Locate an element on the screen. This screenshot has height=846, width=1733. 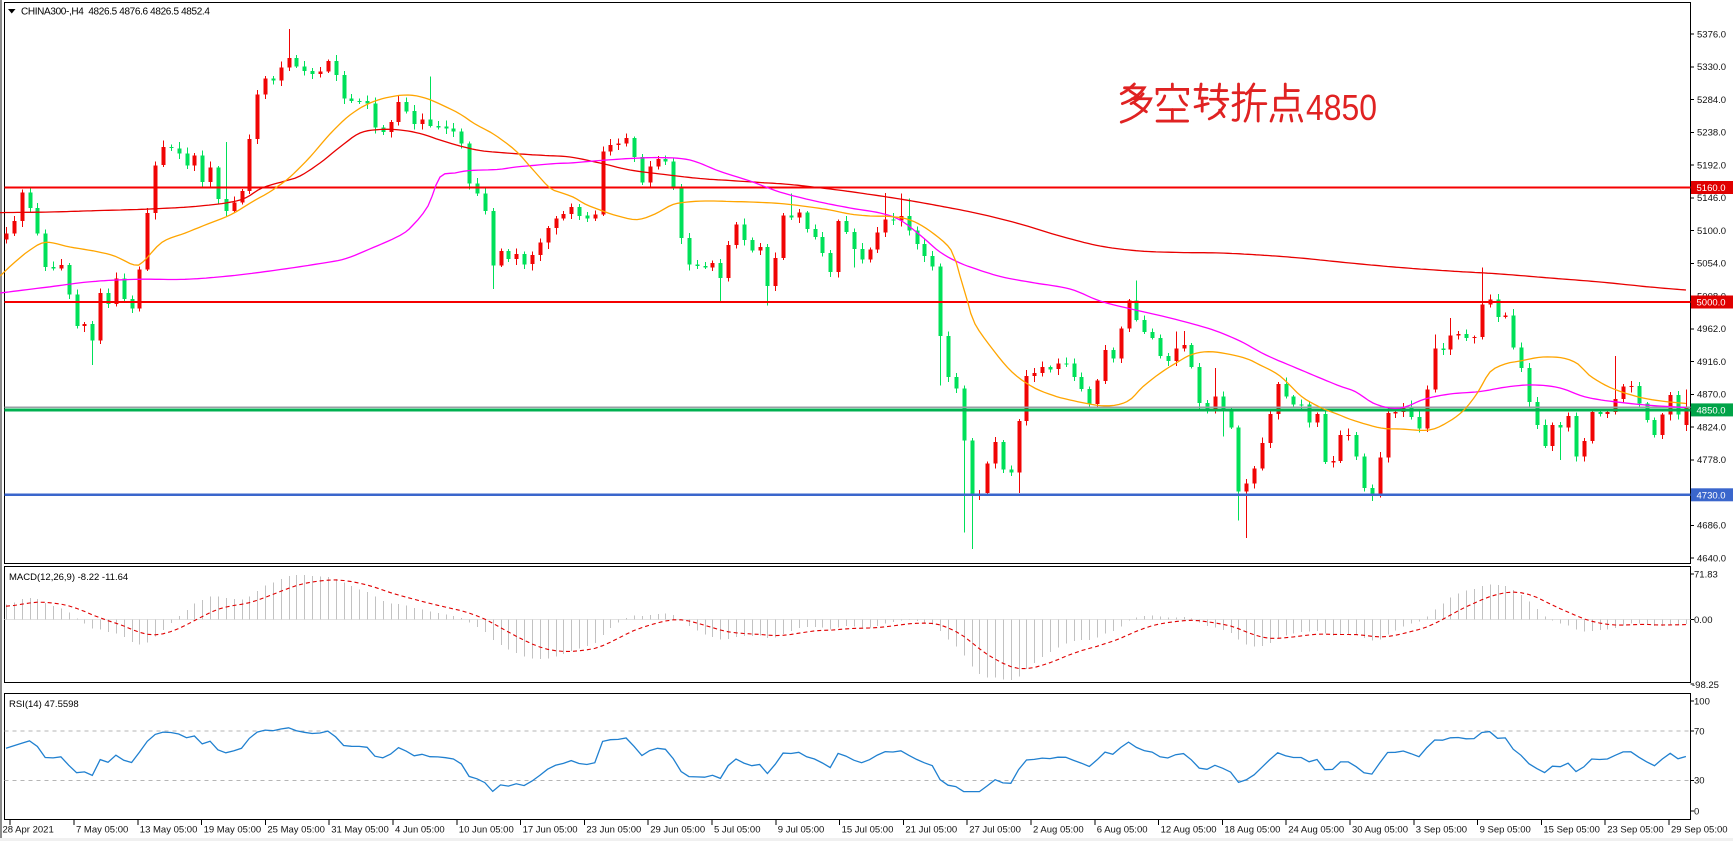
svg-text: 17 Jun 05:00 is located at coordinates (550, 830).